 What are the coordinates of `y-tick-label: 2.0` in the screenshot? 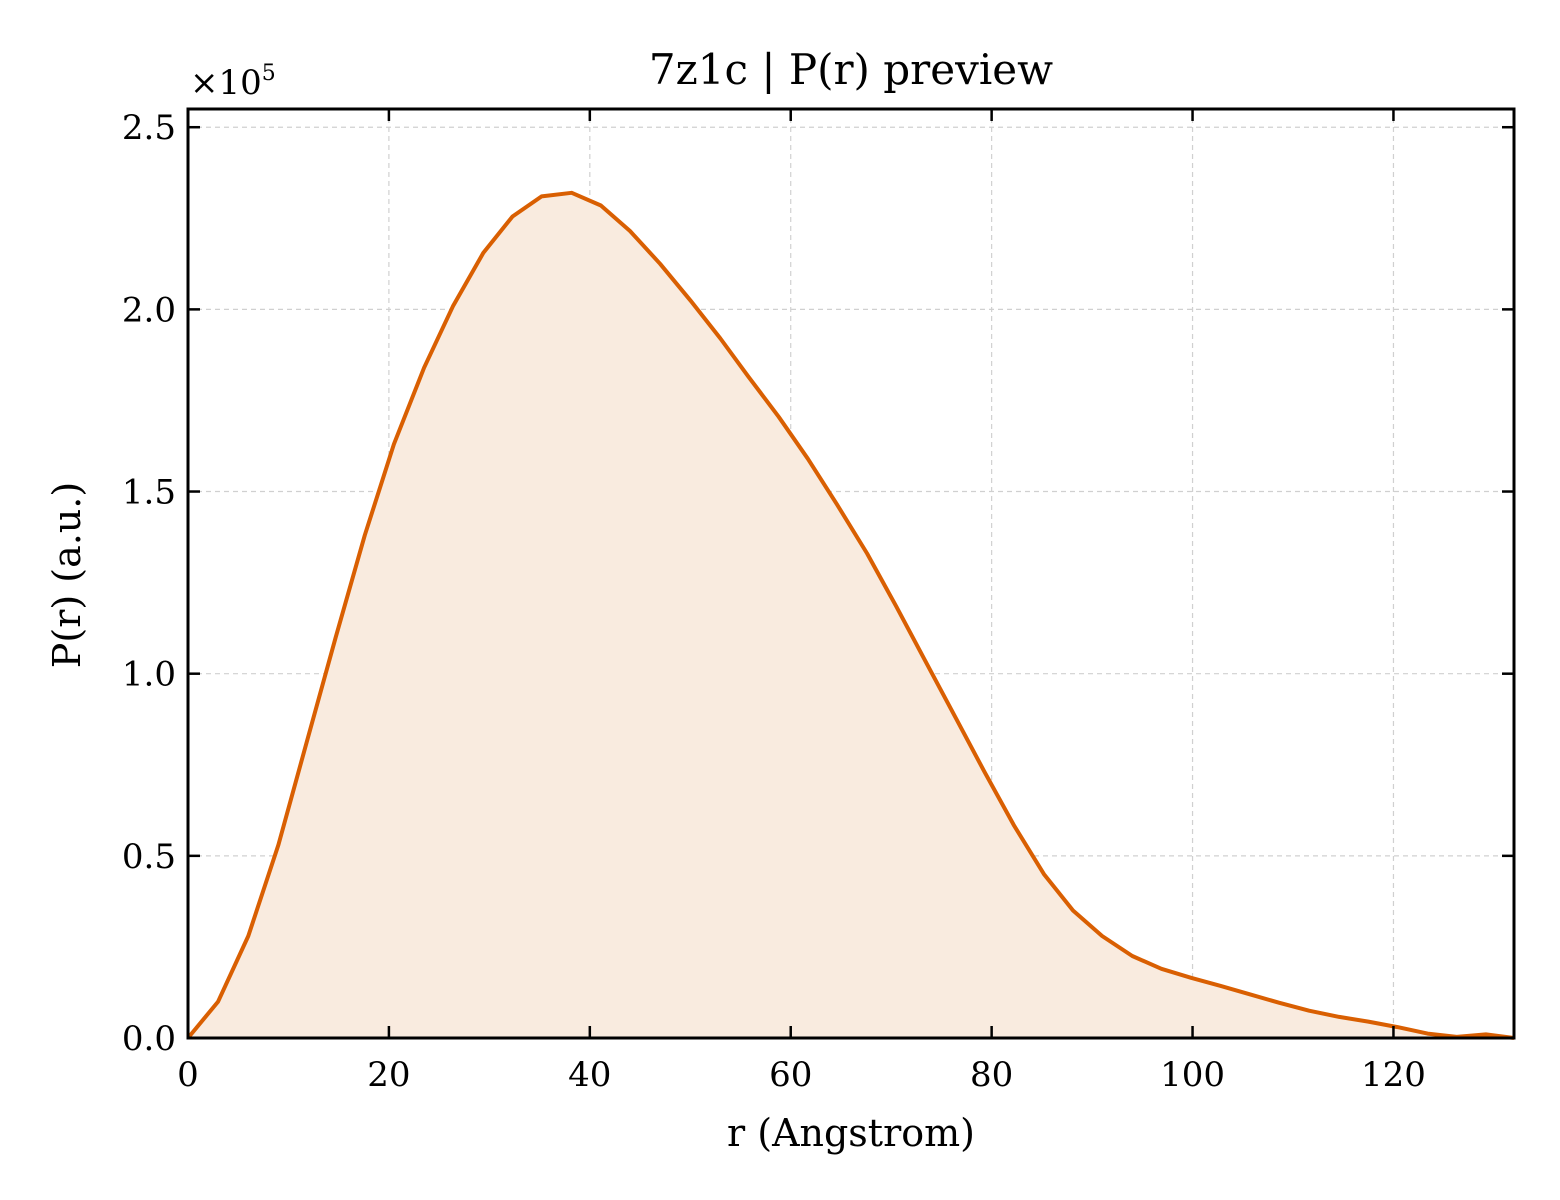 It's located at (149, 310).